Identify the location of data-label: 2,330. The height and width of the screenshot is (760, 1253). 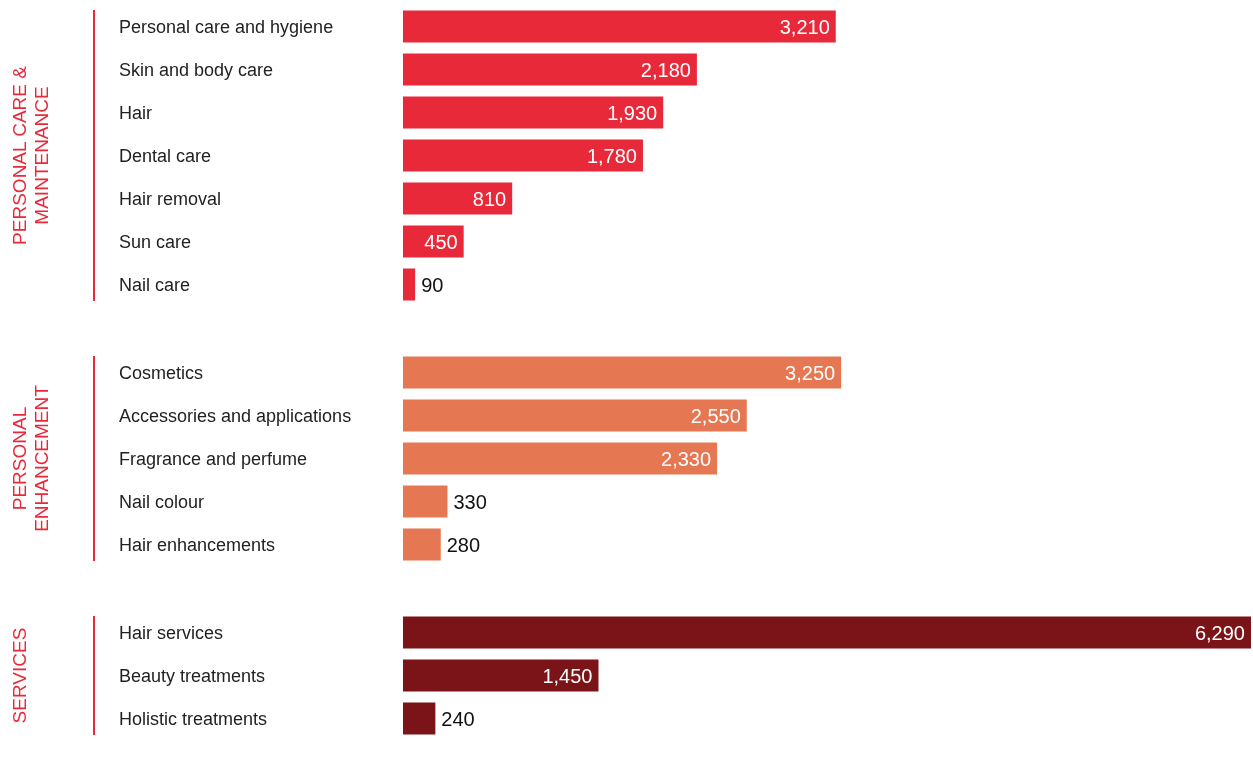
(686, 458).